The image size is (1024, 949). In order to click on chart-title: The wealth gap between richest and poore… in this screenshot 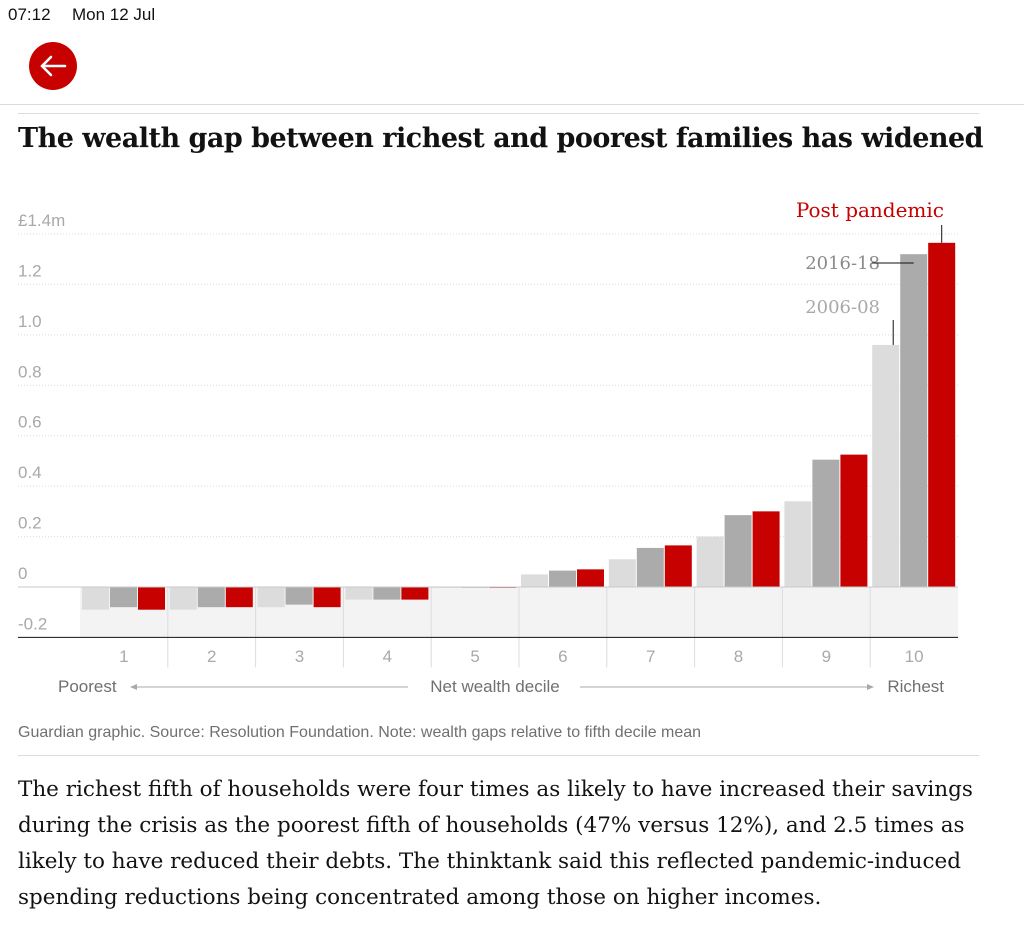, I will do `click(501, 138)`.